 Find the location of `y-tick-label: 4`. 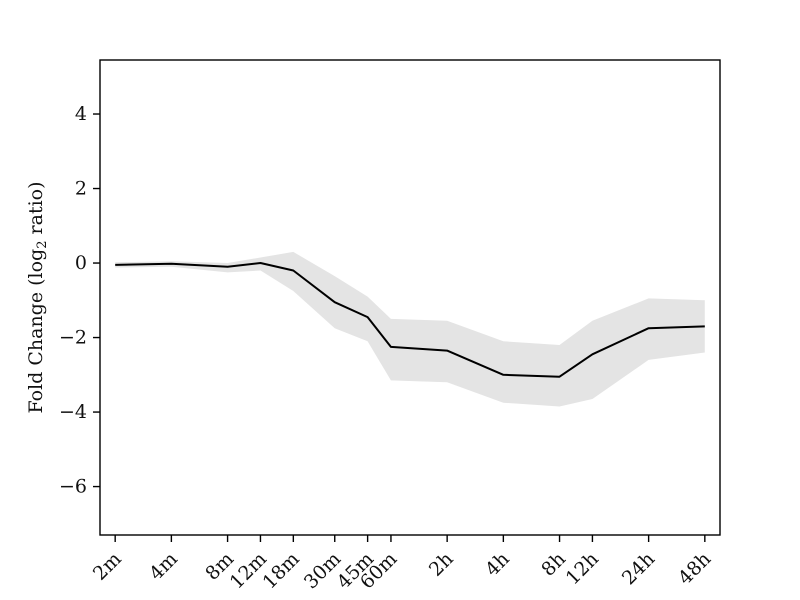

y-tick-label: 4 is located at coordinates (81, 114).